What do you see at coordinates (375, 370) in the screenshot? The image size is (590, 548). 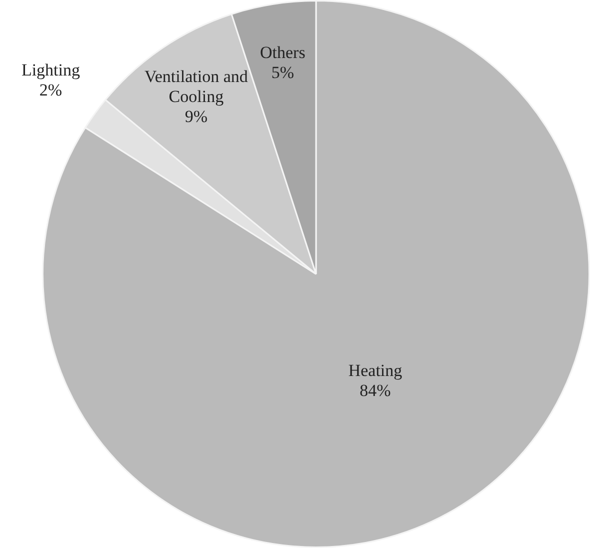 I see `slice-label: Heating` at bounding box center [375, 370].